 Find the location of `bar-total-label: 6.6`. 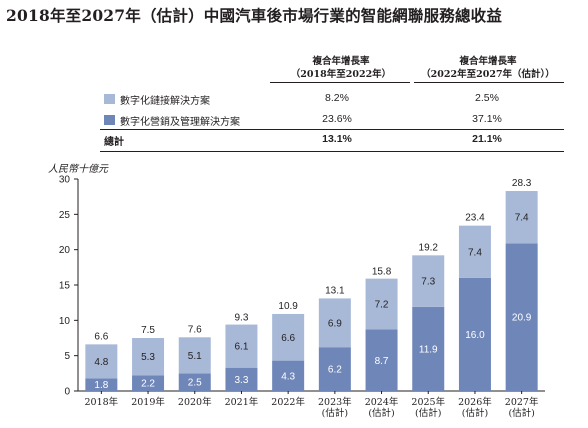

bar-total-label: 6.6 is located at coordinates (101, 336).